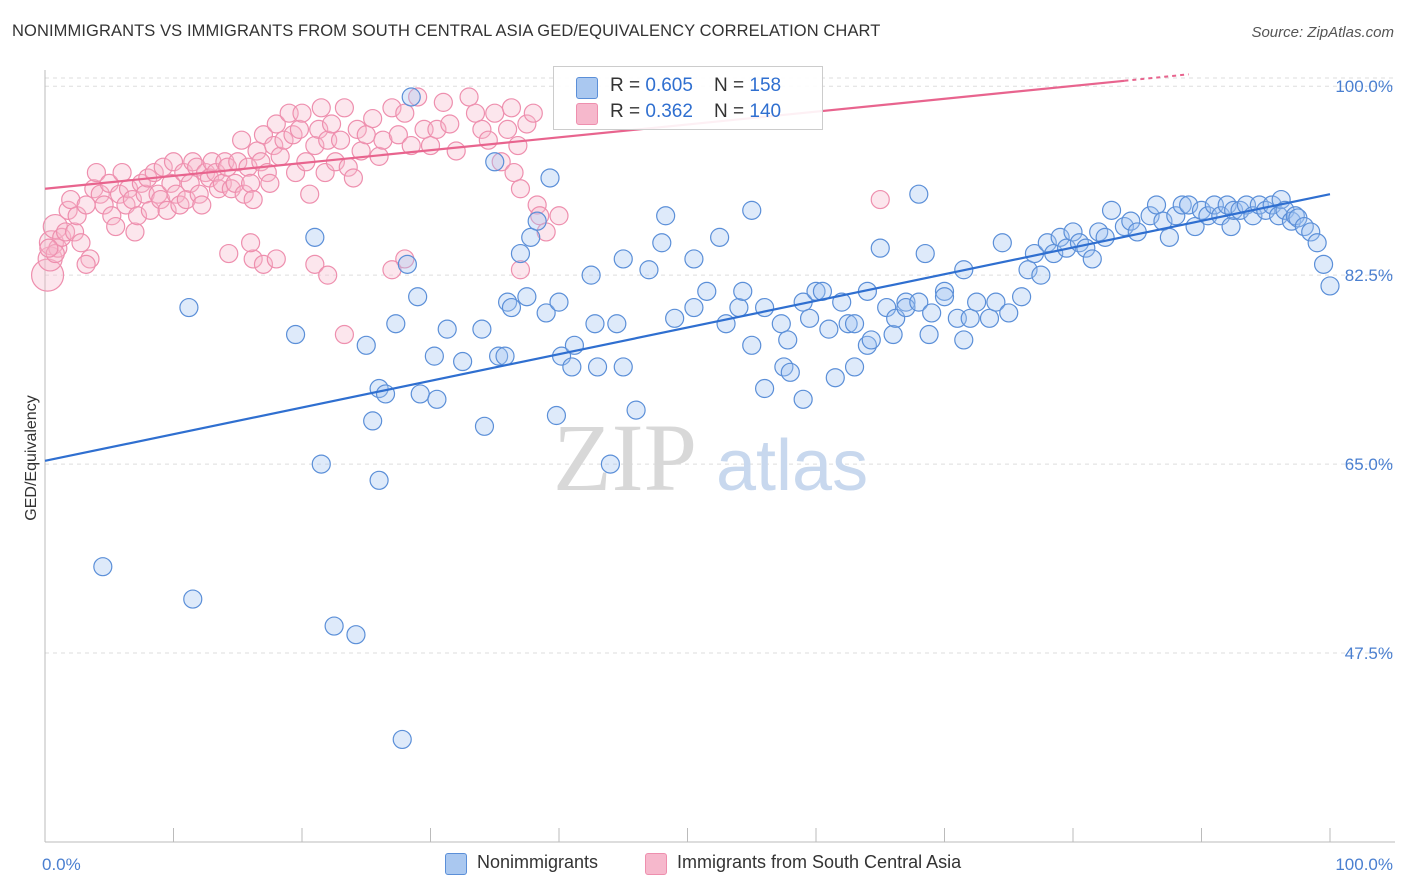 Image resolution: width=1406 pixels, height=892 pixels. I want to click on legend-label-nonimmigrants: Nonimmigrants, so click(538, 862).